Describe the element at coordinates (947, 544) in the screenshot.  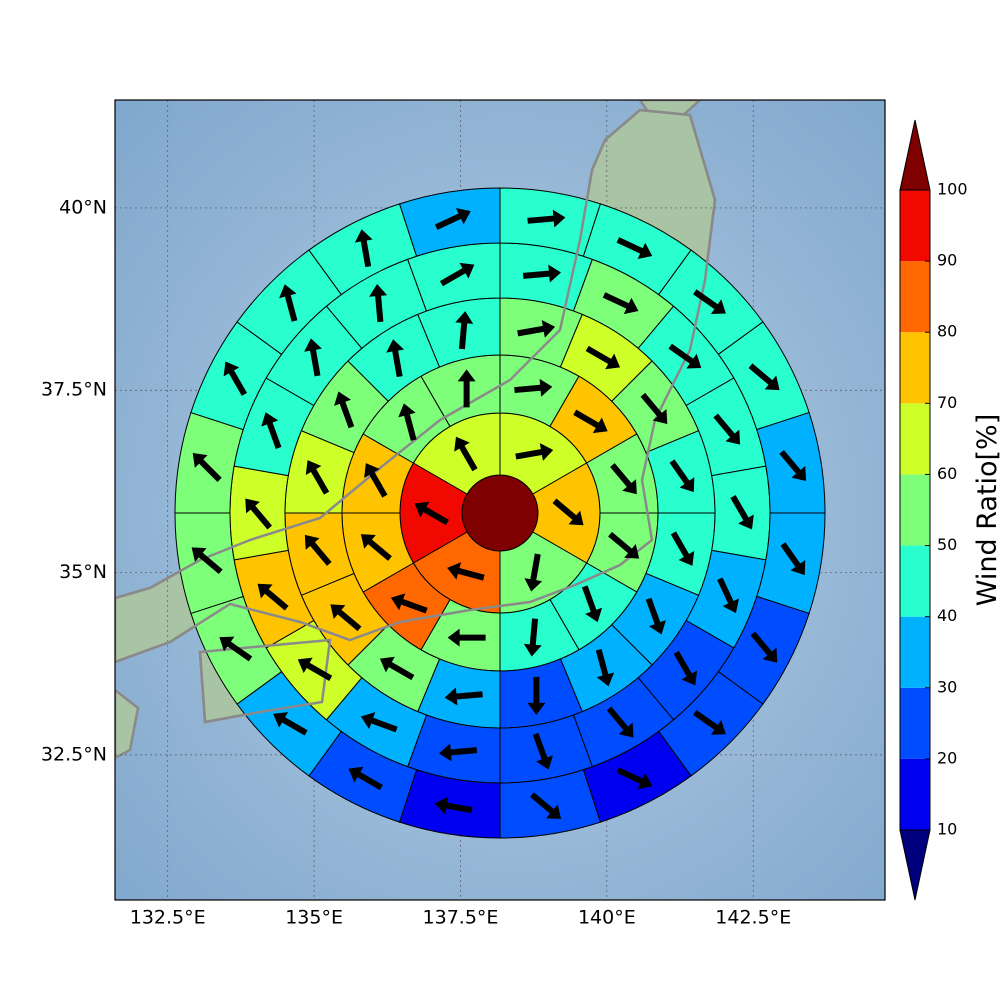
I see `colorbar-tick-label: 50` at that location.